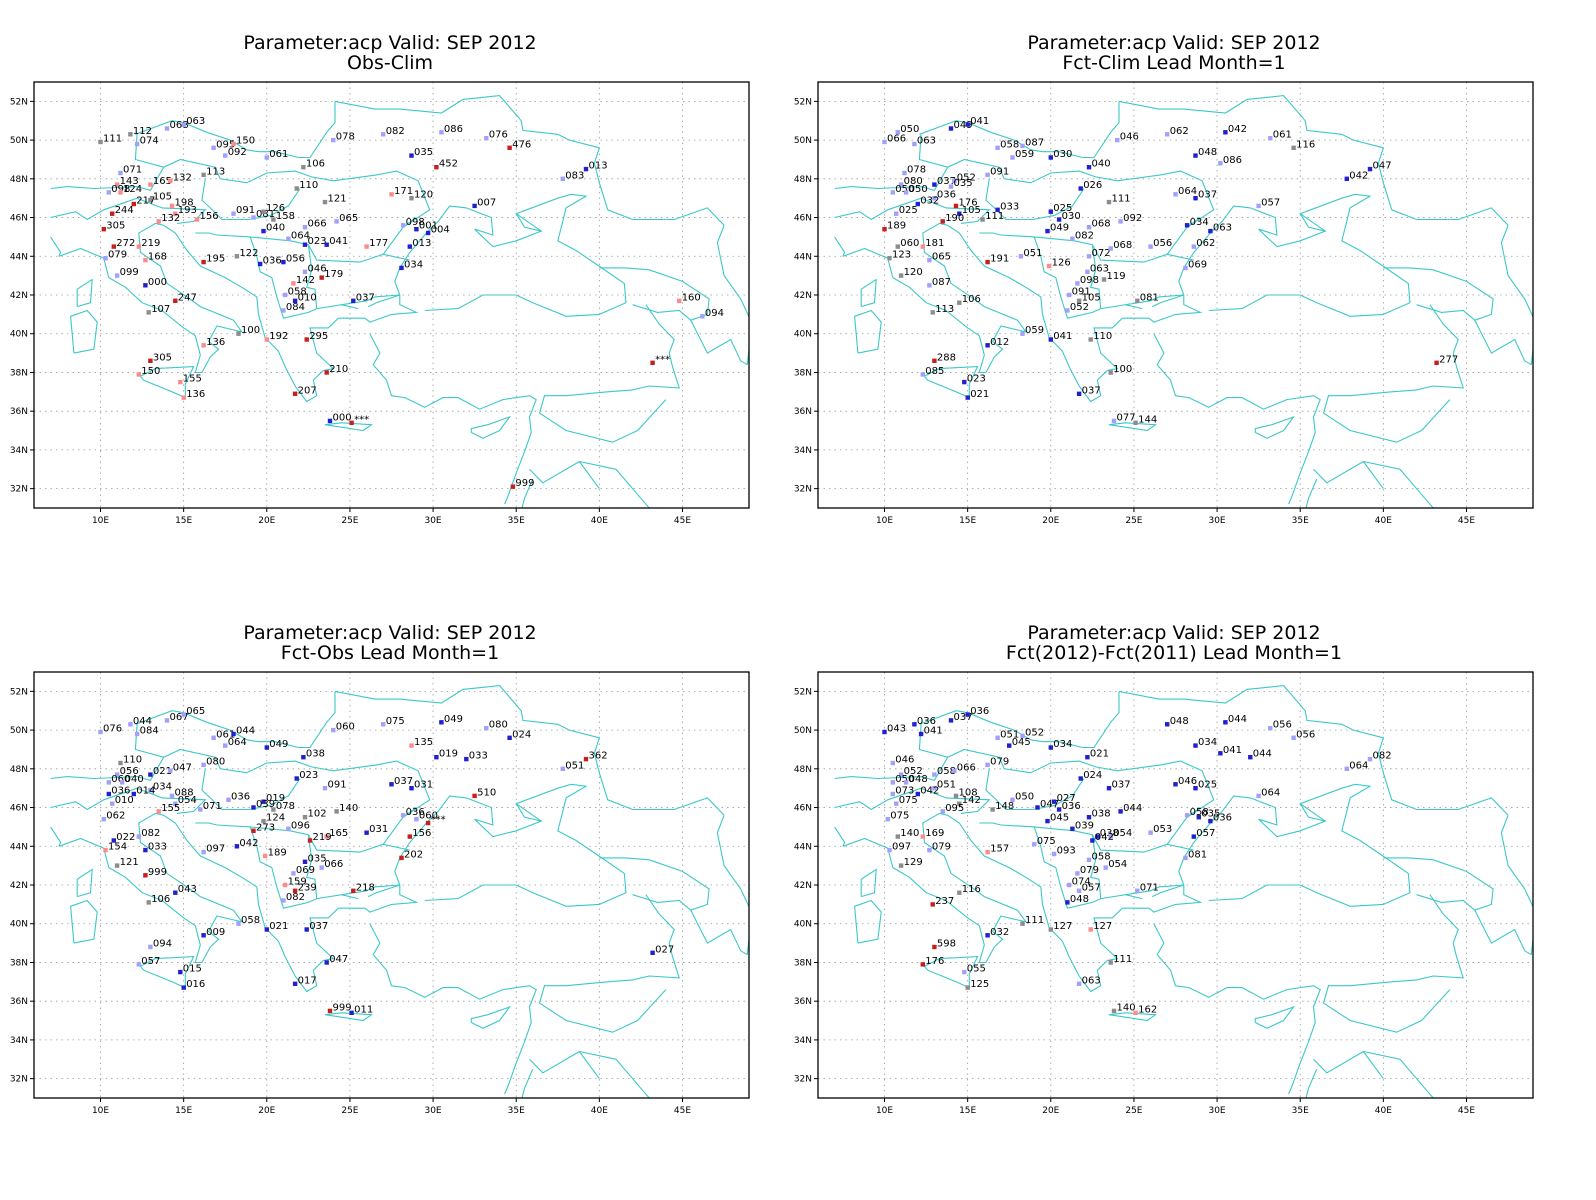  Describe the element at coordinates (160, 899) in the screenshot. I see `station-value-label: 106` at that location.